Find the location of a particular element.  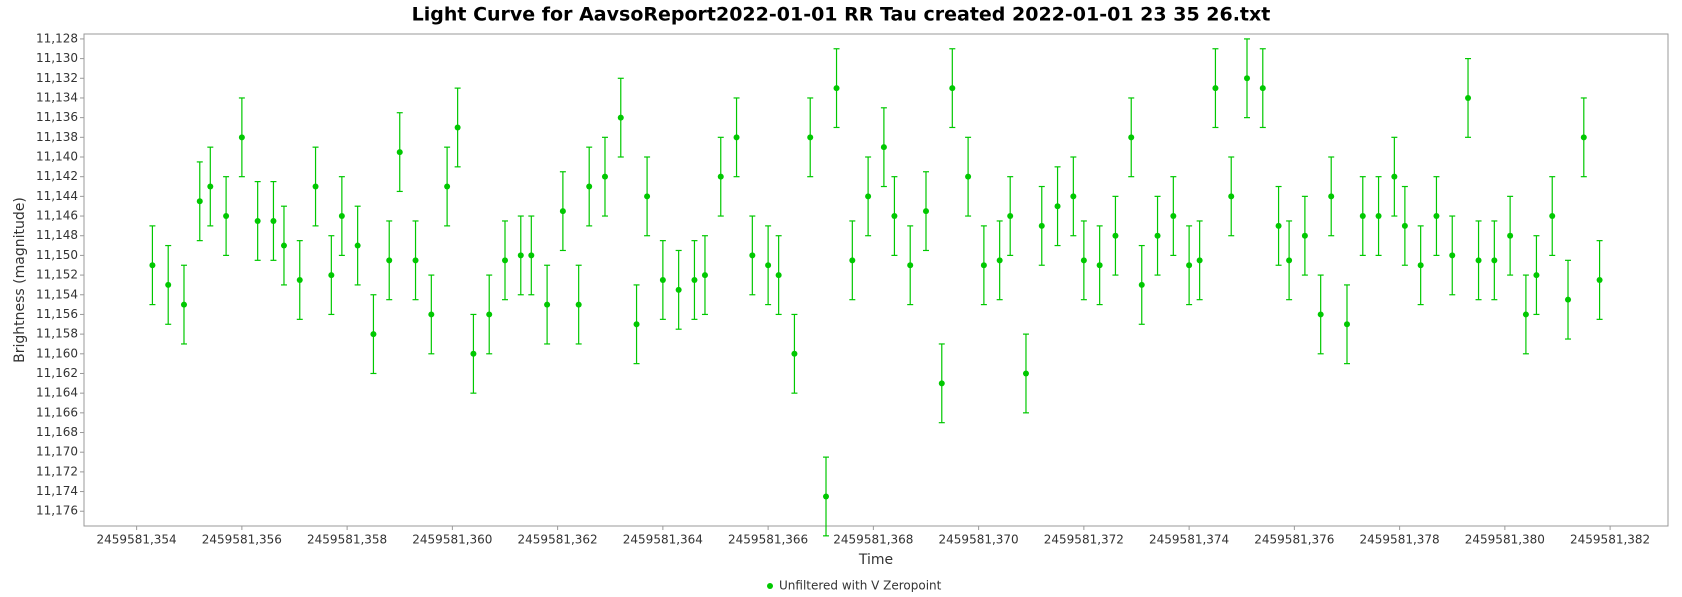

y-tick-label: 11,134 is located at coordinates (57, 97).